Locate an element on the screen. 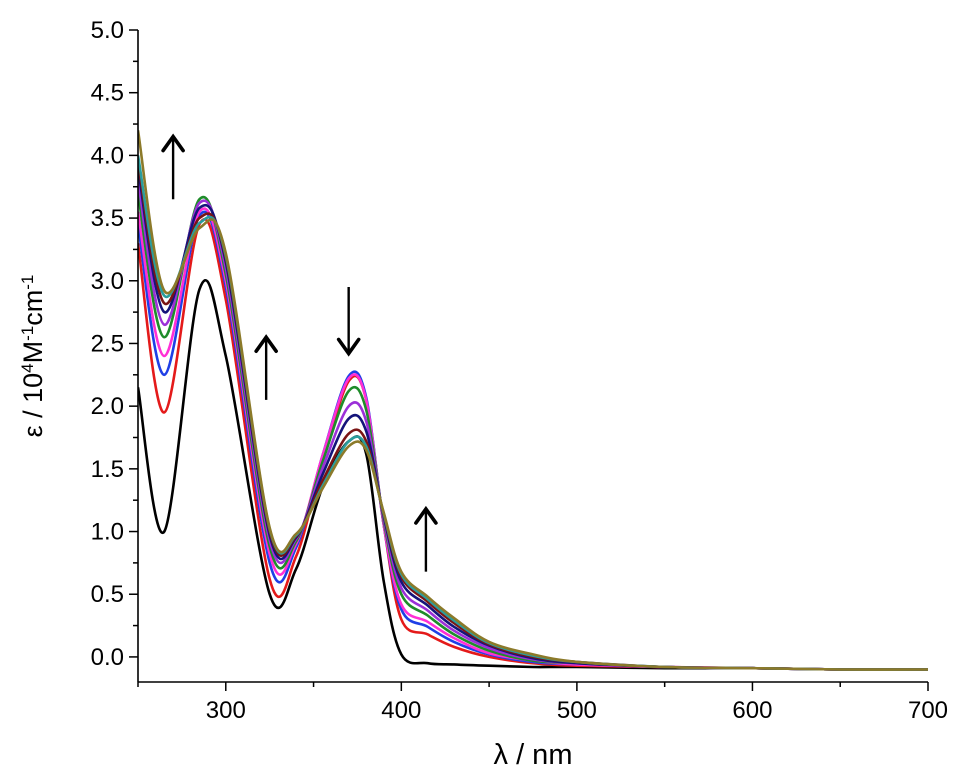  y-ticks: 0.0 0.5 1.0 1.5 2.0 2.5 3.0 3.5 4.0 4.5 5.0 is located at coordinates (114, 344).